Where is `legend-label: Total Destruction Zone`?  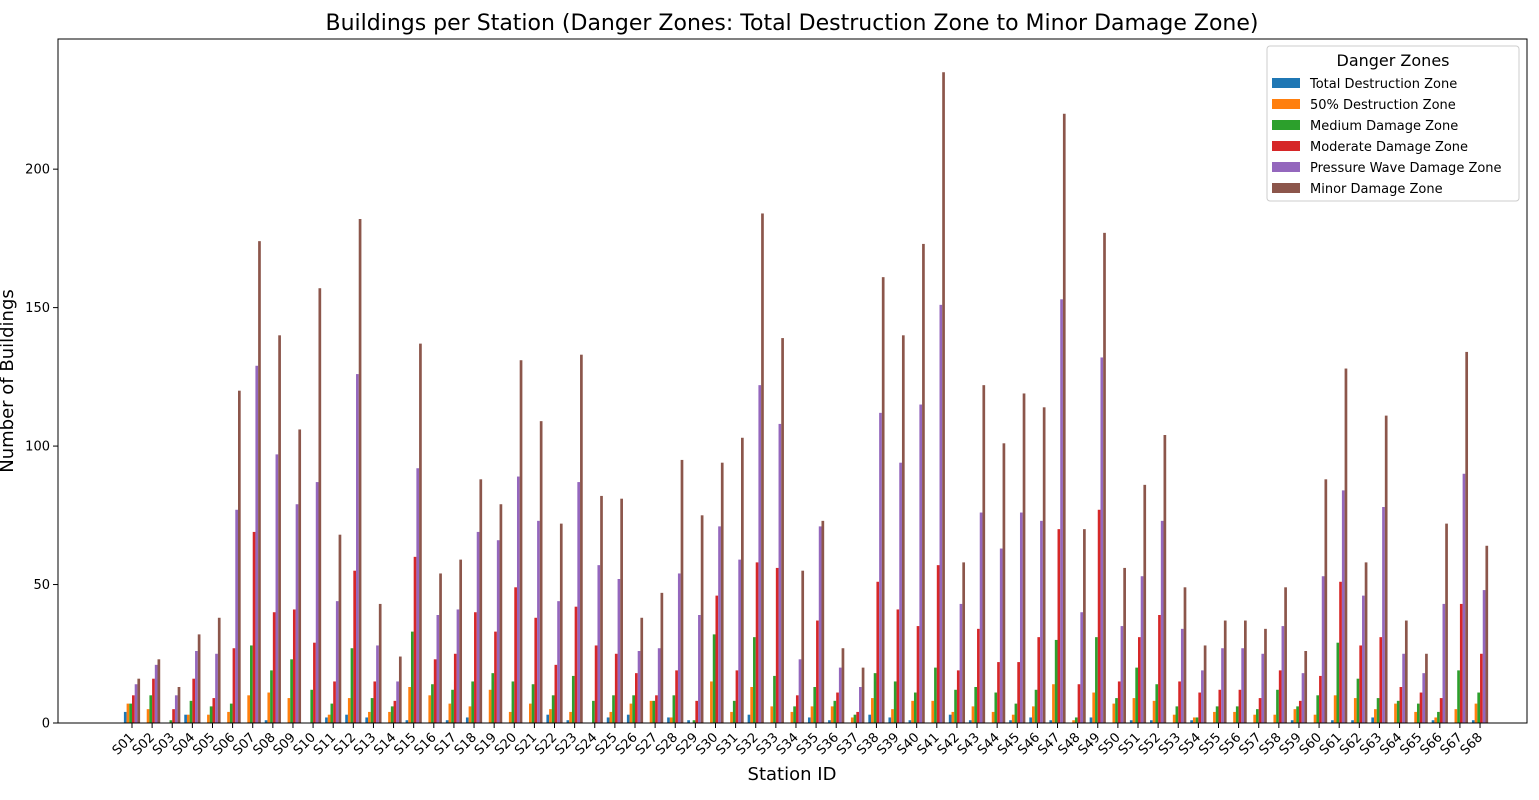
legend-label: Total Destruction Zone is located at coordinates (1383, 84).